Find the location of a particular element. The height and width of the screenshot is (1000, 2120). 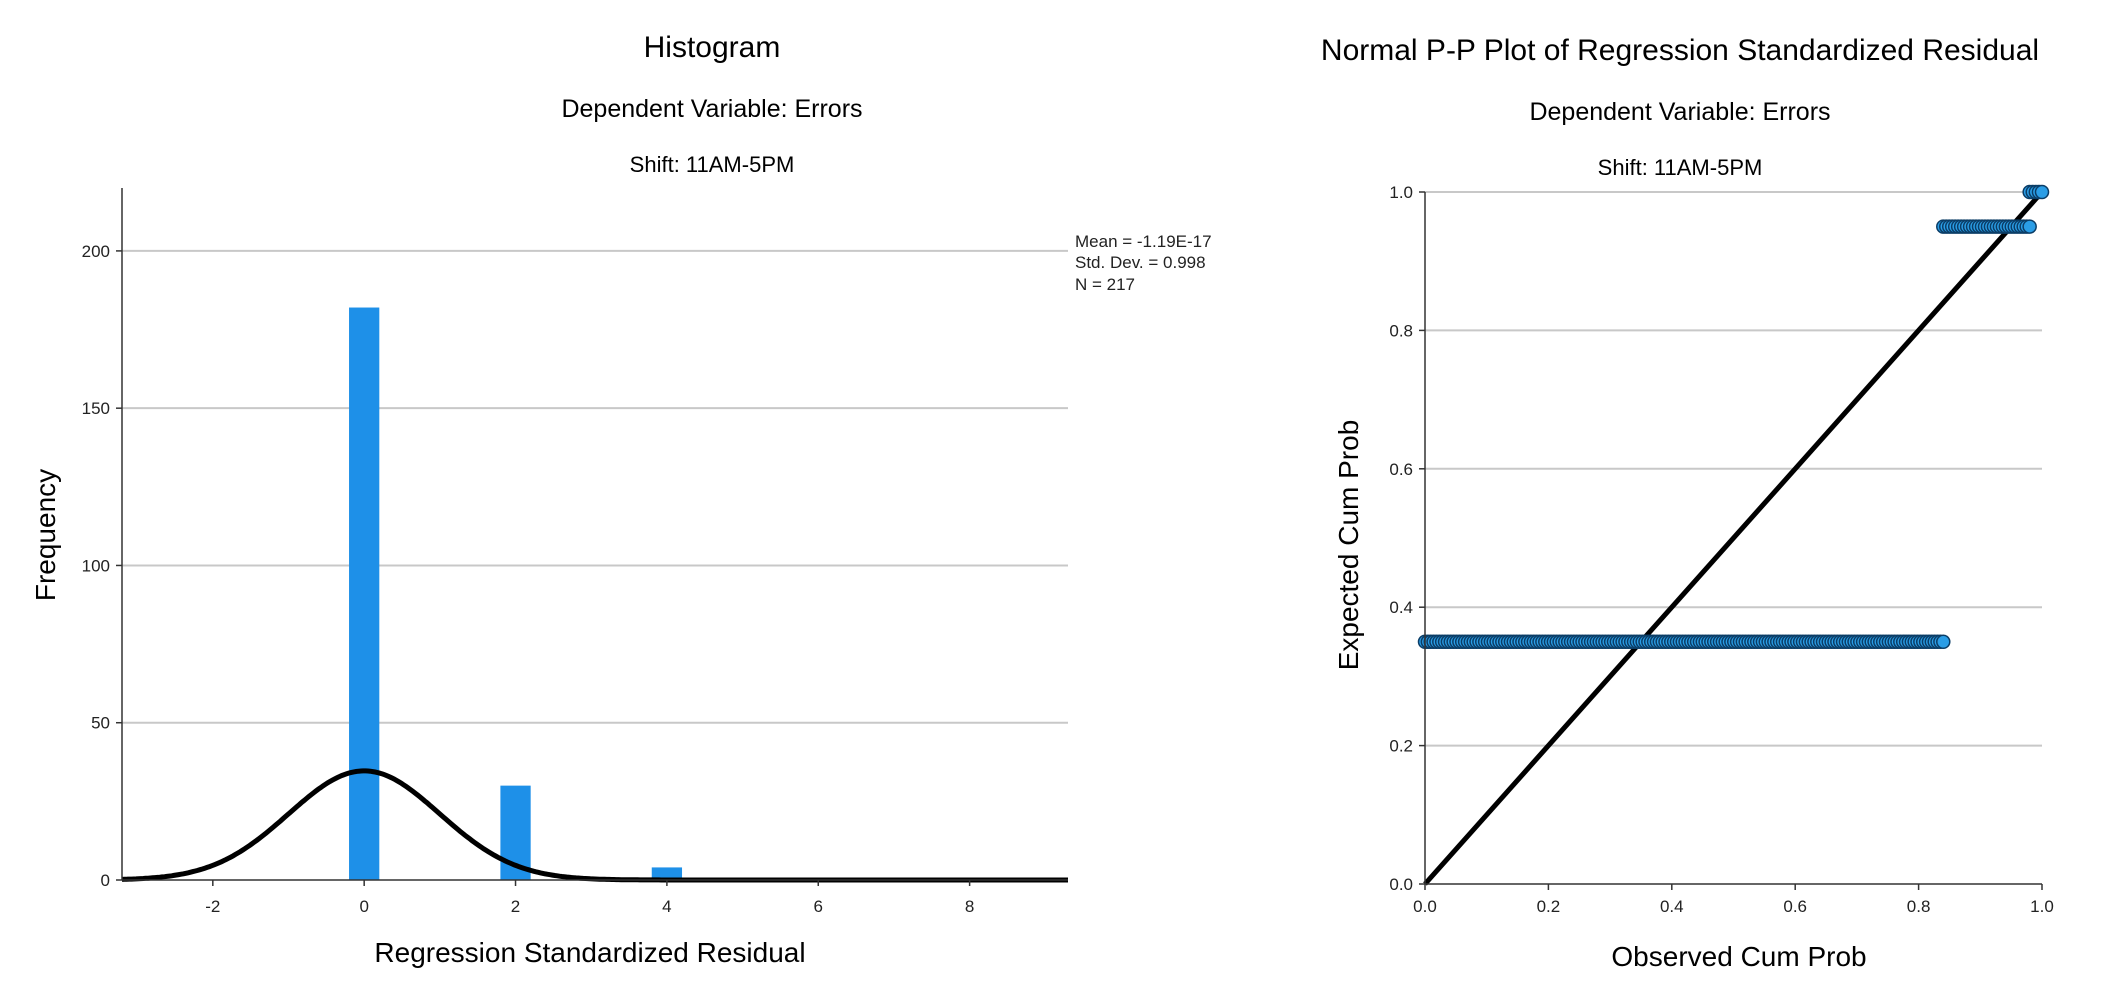

histogram-y-tick-label: 150 is located at coordinates (96, 408).